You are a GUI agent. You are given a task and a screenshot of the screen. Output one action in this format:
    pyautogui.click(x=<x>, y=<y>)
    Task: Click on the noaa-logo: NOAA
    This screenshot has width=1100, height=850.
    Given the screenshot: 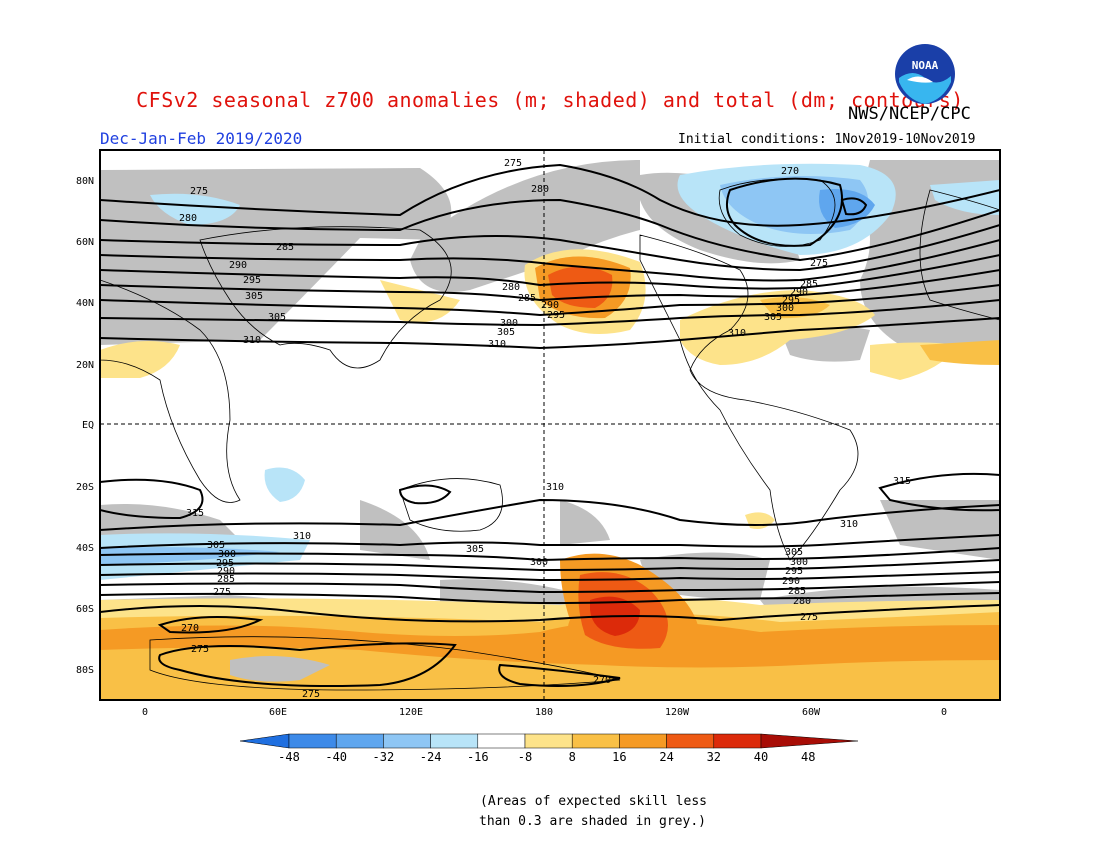 What is the action you would take?
    pyautogui.click(x=925, y=74)
    